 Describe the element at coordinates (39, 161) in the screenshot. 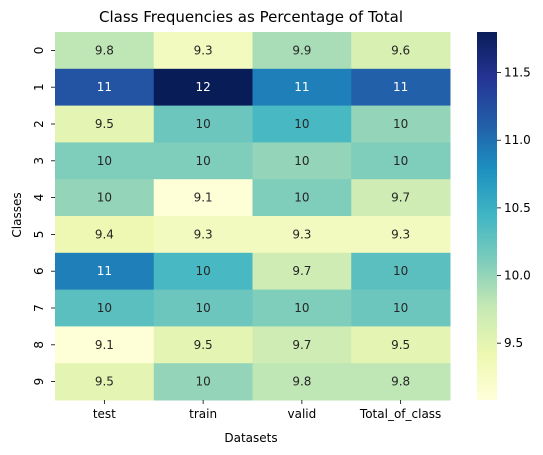

I see `y-tick-label: 3` at that location.